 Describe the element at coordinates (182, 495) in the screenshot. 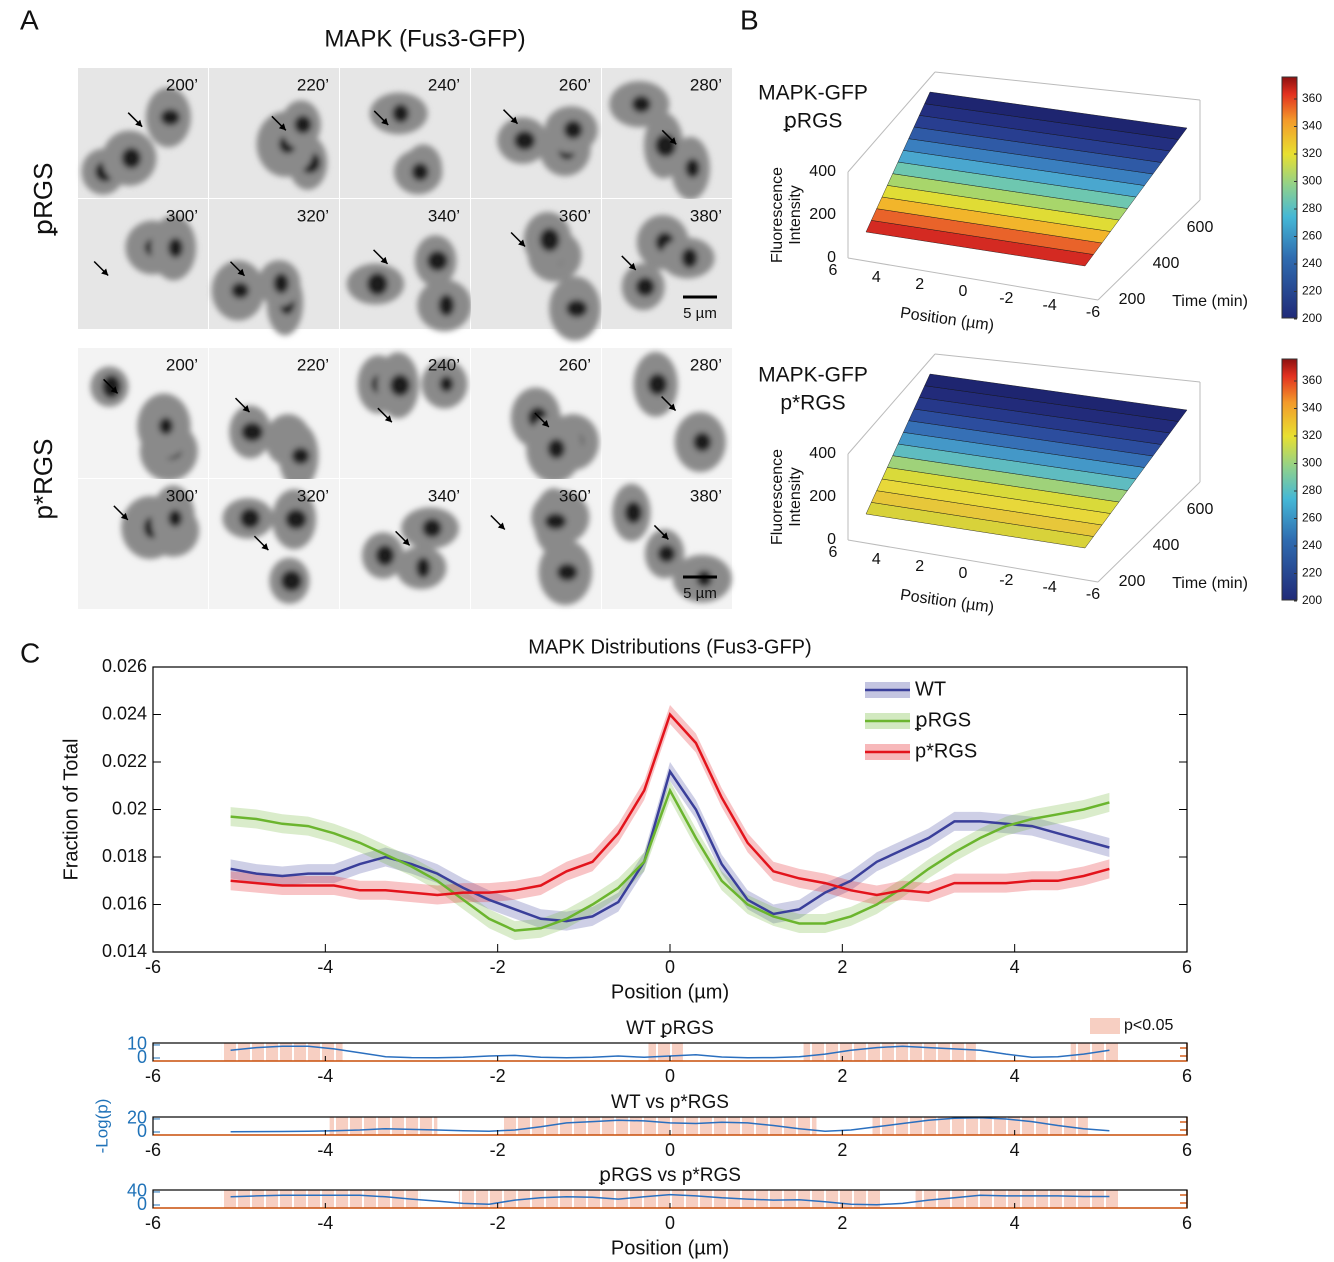

I see `time-label: 300’` at that location.